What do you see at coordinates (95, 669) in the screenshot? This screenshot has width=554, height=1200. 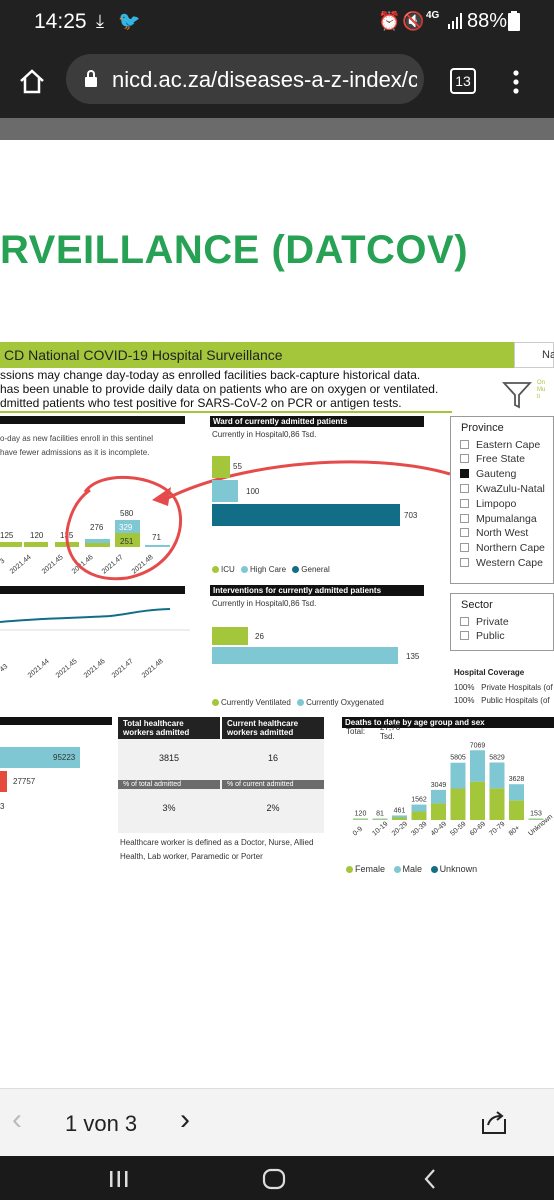 I see `x-tick: 2021.46` at bounding box center [95, 669].